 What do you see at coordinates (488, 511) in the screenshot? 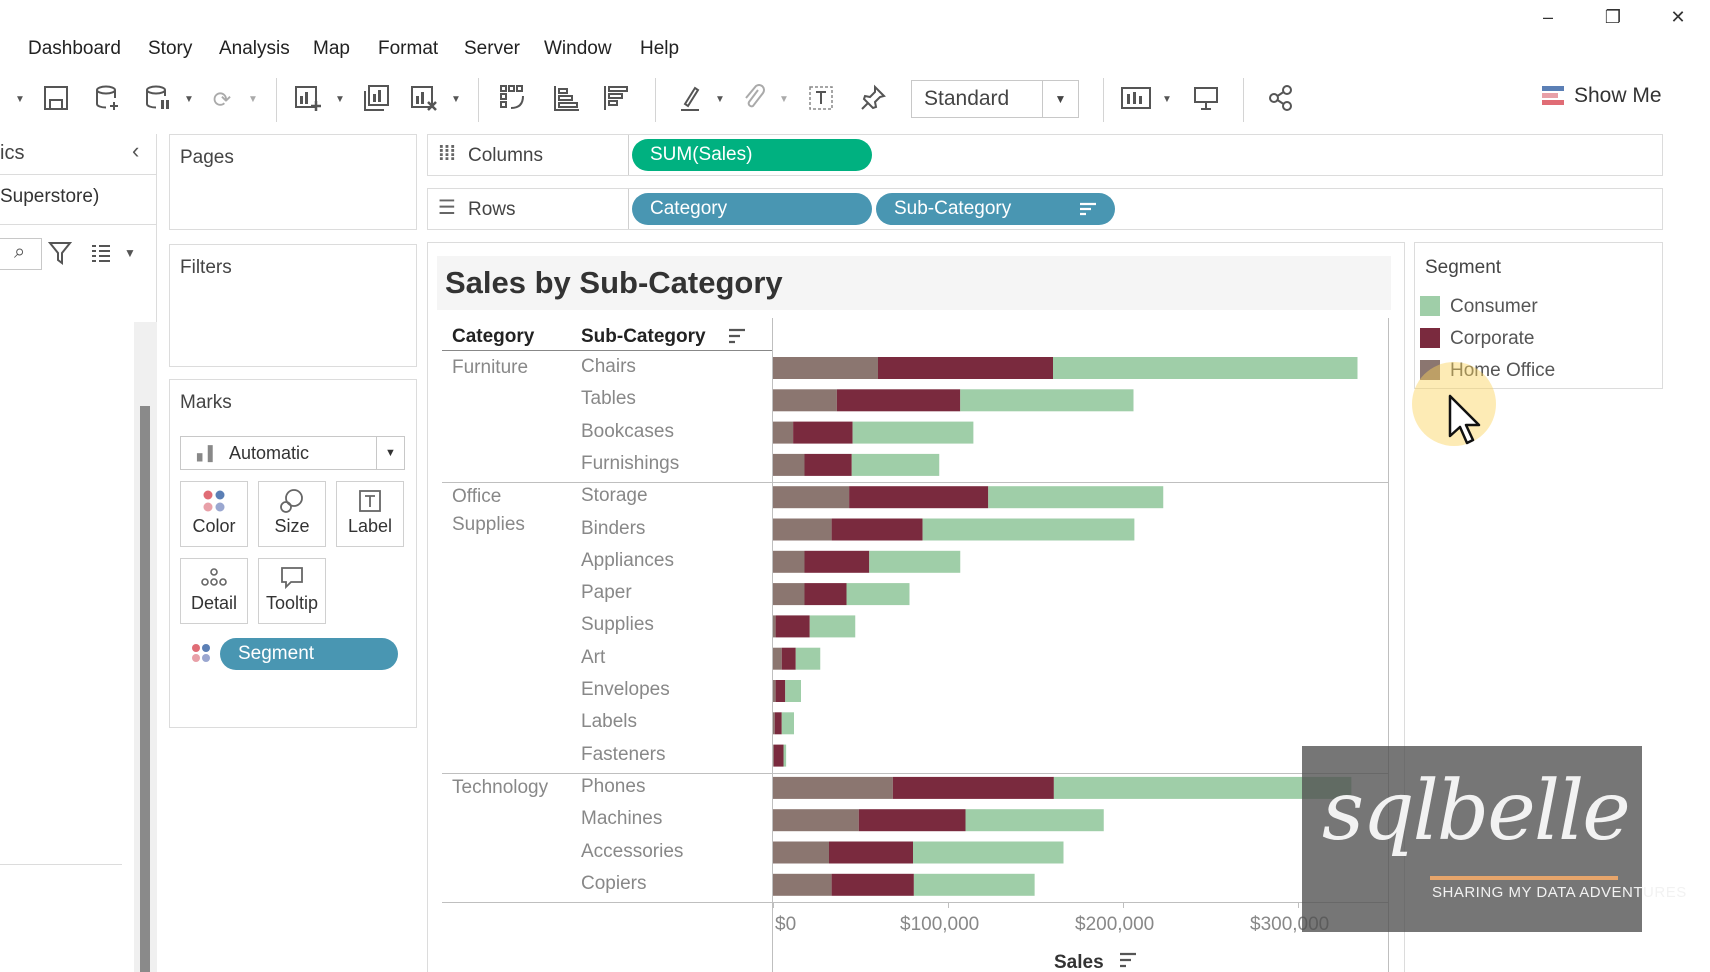
I see `category-header: Office Supplies` at bounding box center [488, 511].